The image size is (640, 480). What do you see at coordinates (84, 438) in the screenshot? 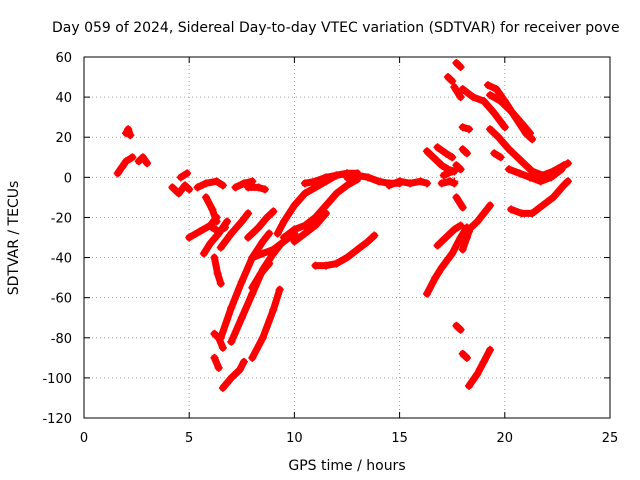
I see `x-tick-label: 0` at bounding box center [84, 438].